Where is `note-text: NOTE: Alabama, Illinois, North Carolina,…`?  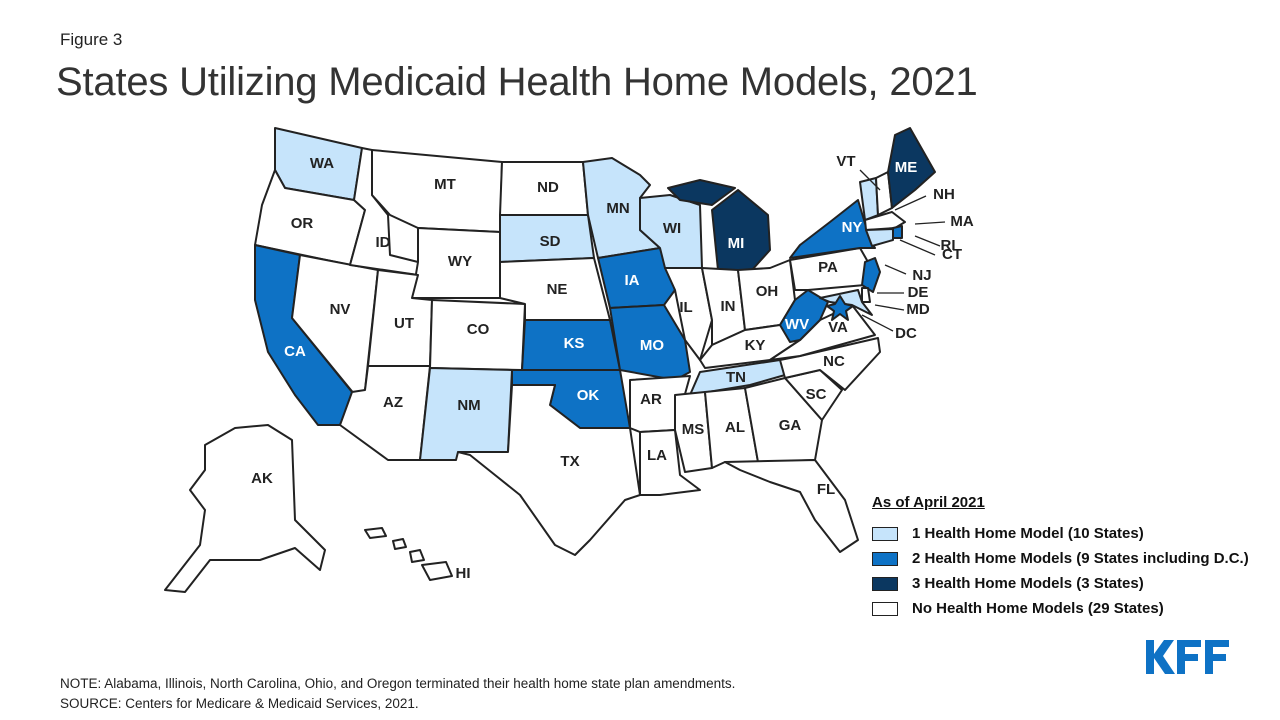 note-text: NOTE: Alabama, Illinois, North Carolina,… is located at coordinates (398, 683).